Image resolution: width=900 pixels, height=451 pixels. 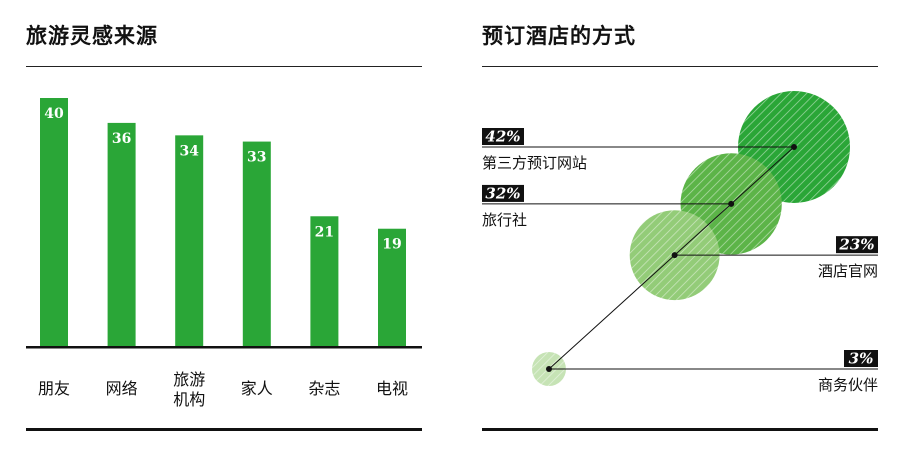 I want to click on bubble-label: 商务伙伴, so click(x=848, y=385).